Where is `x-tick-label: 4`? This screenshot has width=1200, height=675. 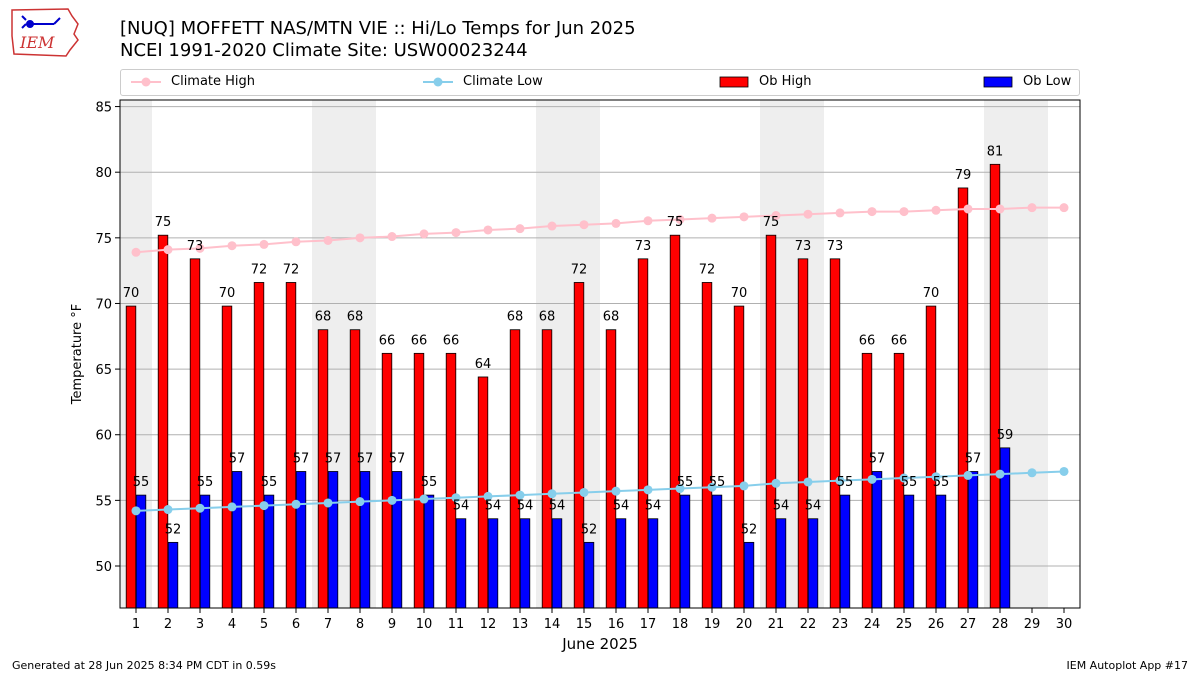 x-tick-label: 4 is located at coordinates (232, 624).